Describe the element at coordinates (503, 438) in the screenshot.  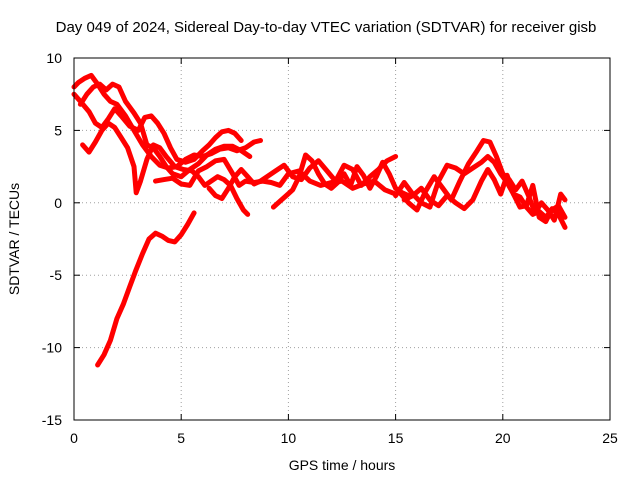
I see `x-tick-label: 20` at that location.